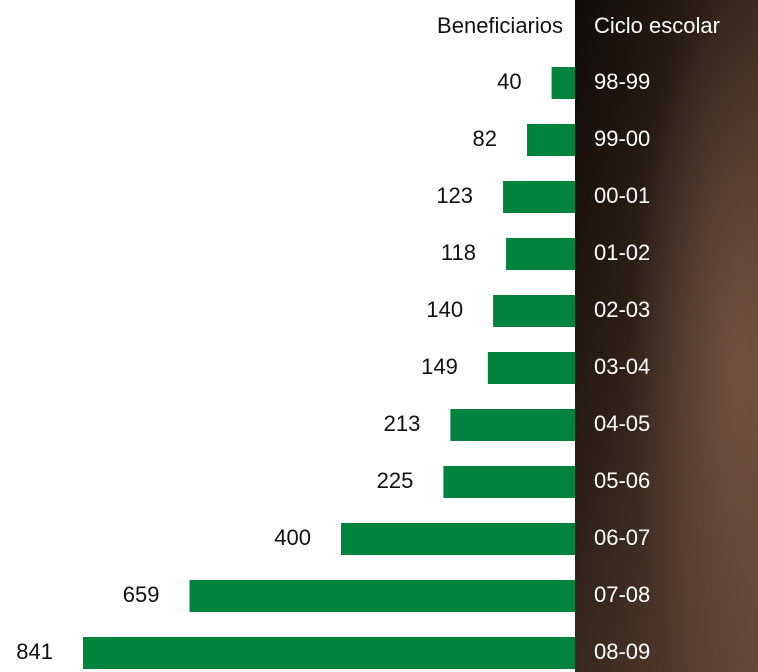 The height and width of the screenshot is (672, 758). Describe the element at coordinates (458, 252) in the screenshot. I see `value-label: 118` at that location.